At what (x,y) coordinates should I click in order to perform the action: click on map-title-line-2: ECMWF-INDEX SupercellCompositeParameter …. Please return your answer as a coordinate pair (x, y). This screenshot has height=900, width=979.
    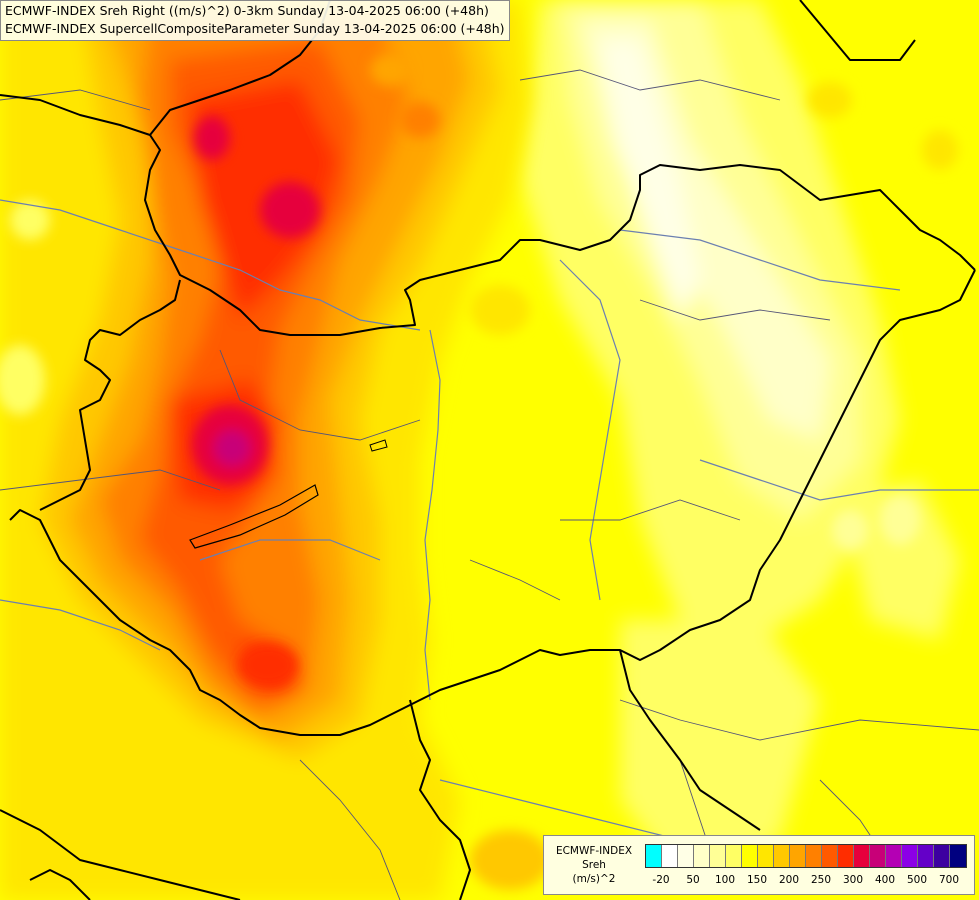
    Looking at the image, I should click on (255, 28).